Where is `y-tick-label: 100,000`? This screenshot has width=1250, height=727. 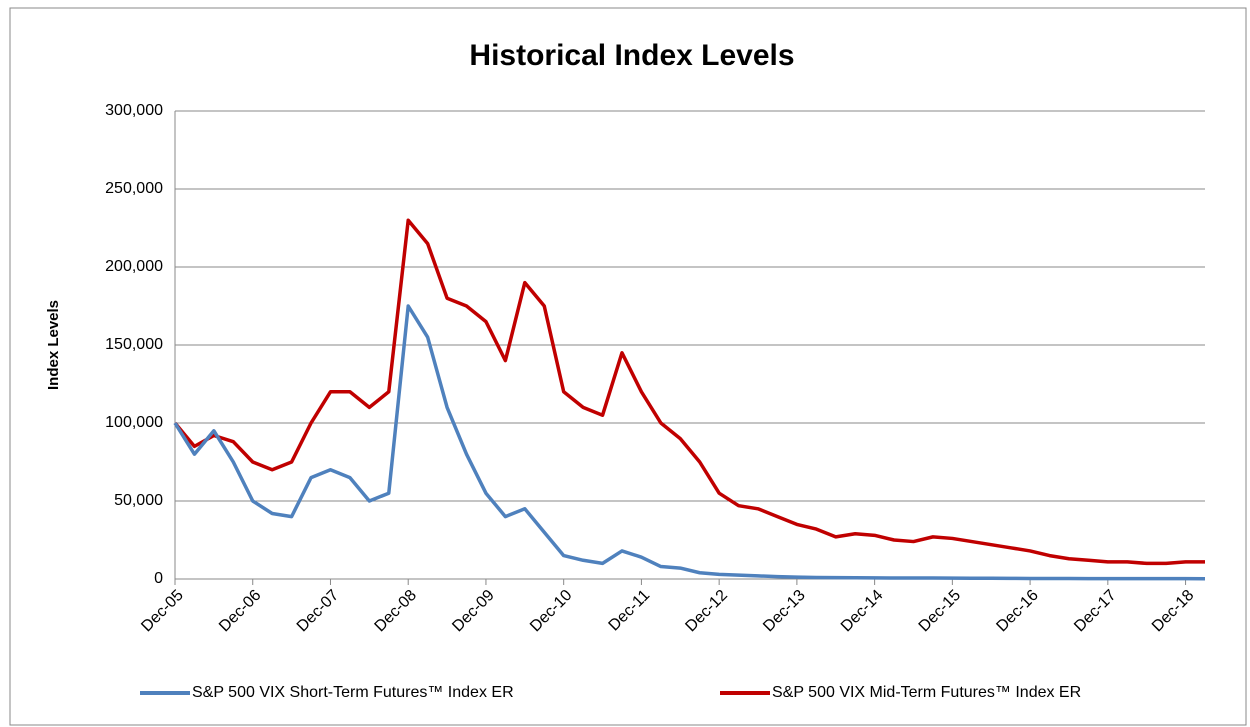 y-tick-label: 100,000 is located at coordinates (134, 422).